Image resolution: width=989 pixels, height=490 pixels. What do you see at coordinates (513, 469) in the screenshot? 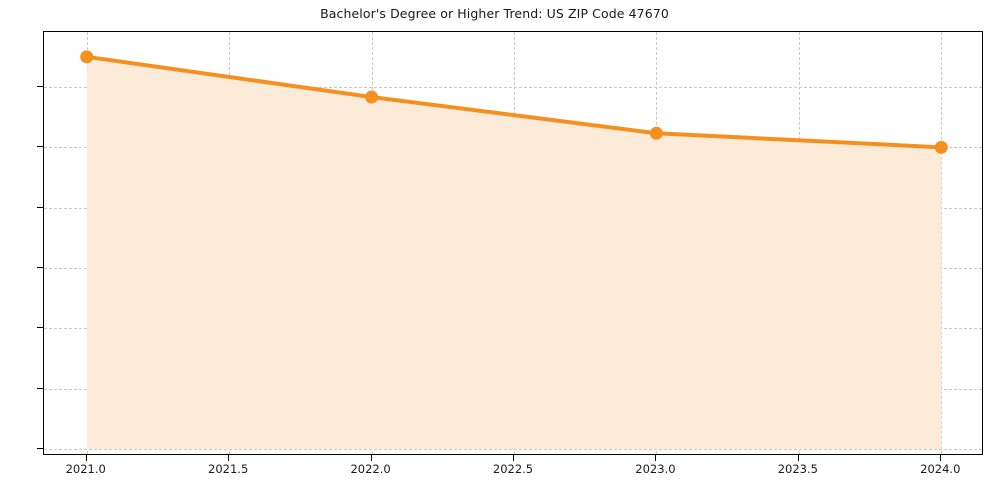
I see `x-axis-tick-label: 2022.5` at bounding box center [513, 469].